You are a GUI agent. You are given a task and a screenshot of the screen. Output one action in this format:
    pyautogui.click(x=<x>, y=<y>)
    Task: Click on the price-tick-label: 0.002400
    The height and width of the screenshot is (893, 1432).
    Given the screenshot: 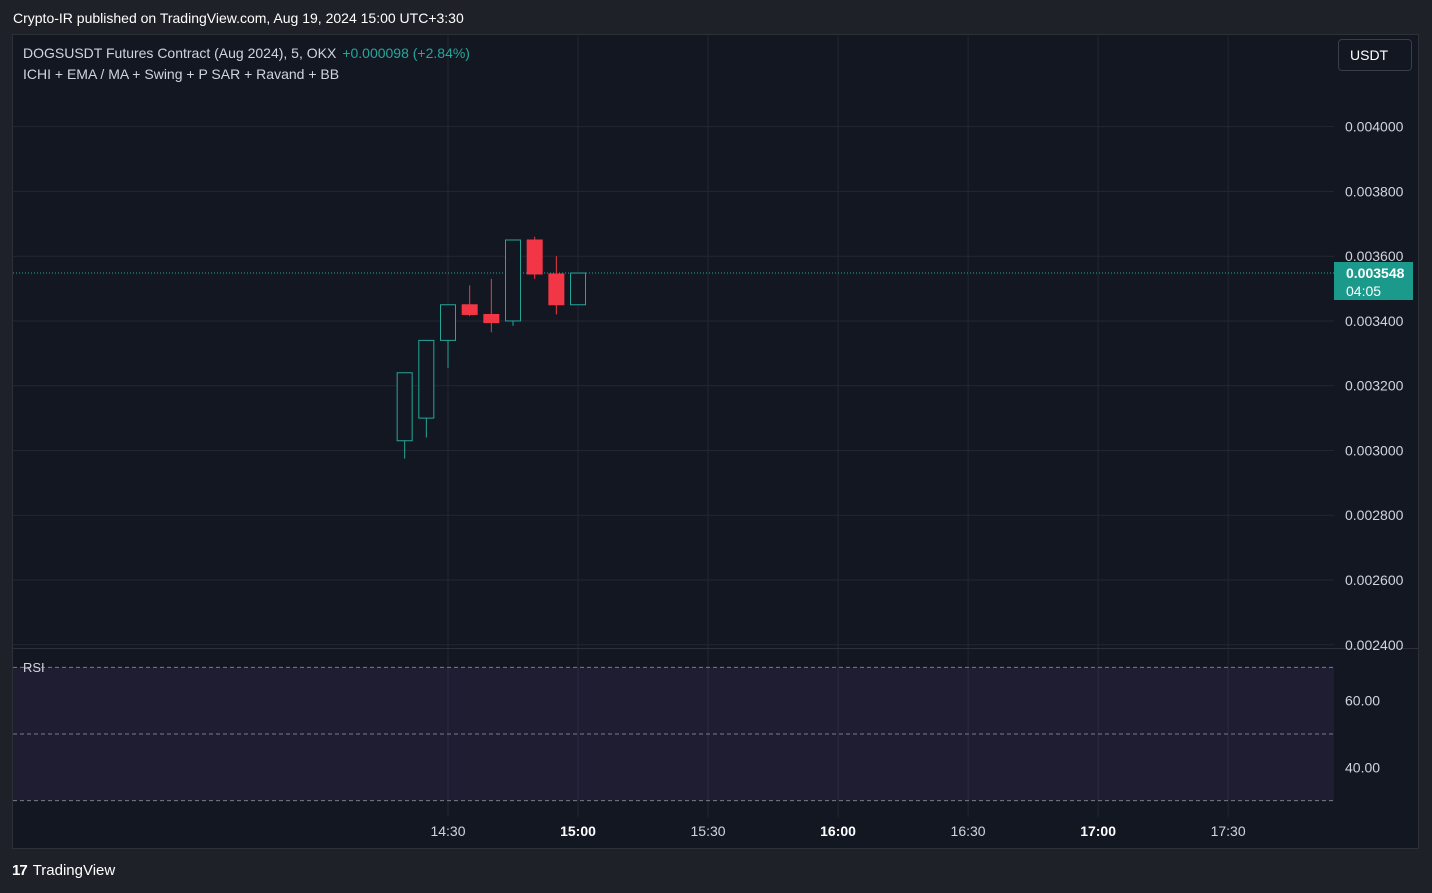 What is the action you would take?
    pyautogui.click(x=1374, y=645)
    